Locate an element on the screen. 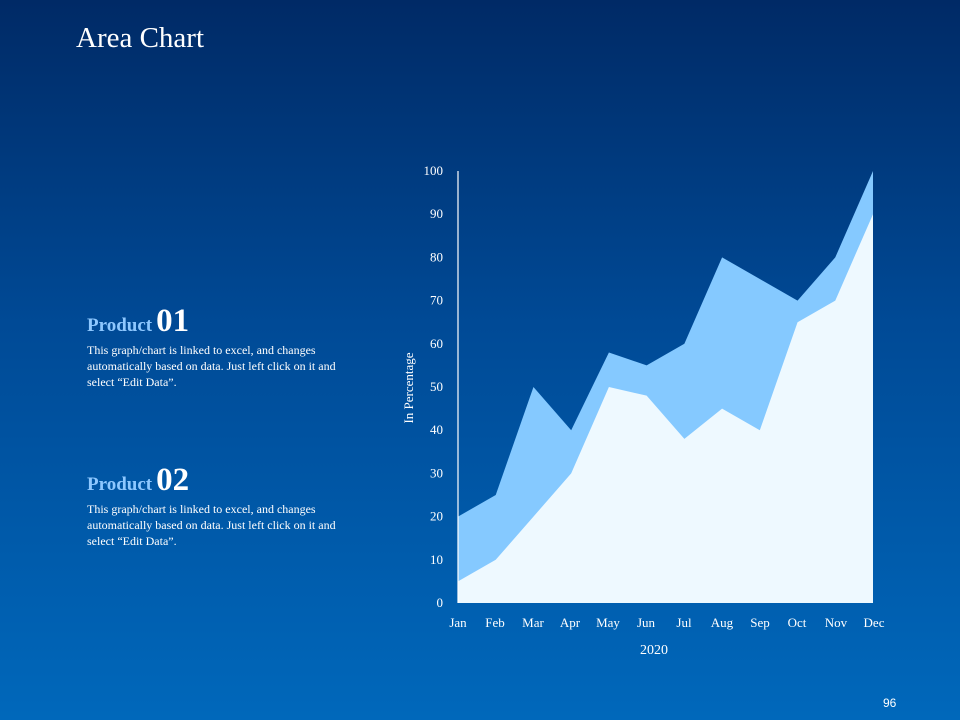 Image resolution: width=960 pixels, height=720 pixels. x-tick-label: Jun is located at coordinates (646, 622).